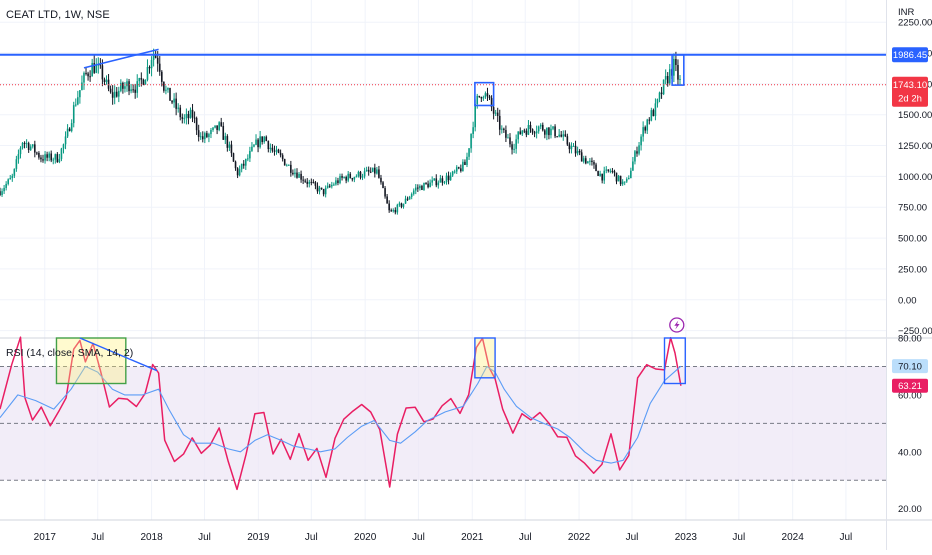 Image resolution: width=932 pixels, height=555 pixels. Describe the element at coordinates (151, 537) in the screenshot. I see `time-tick-label: 2018` at that location.